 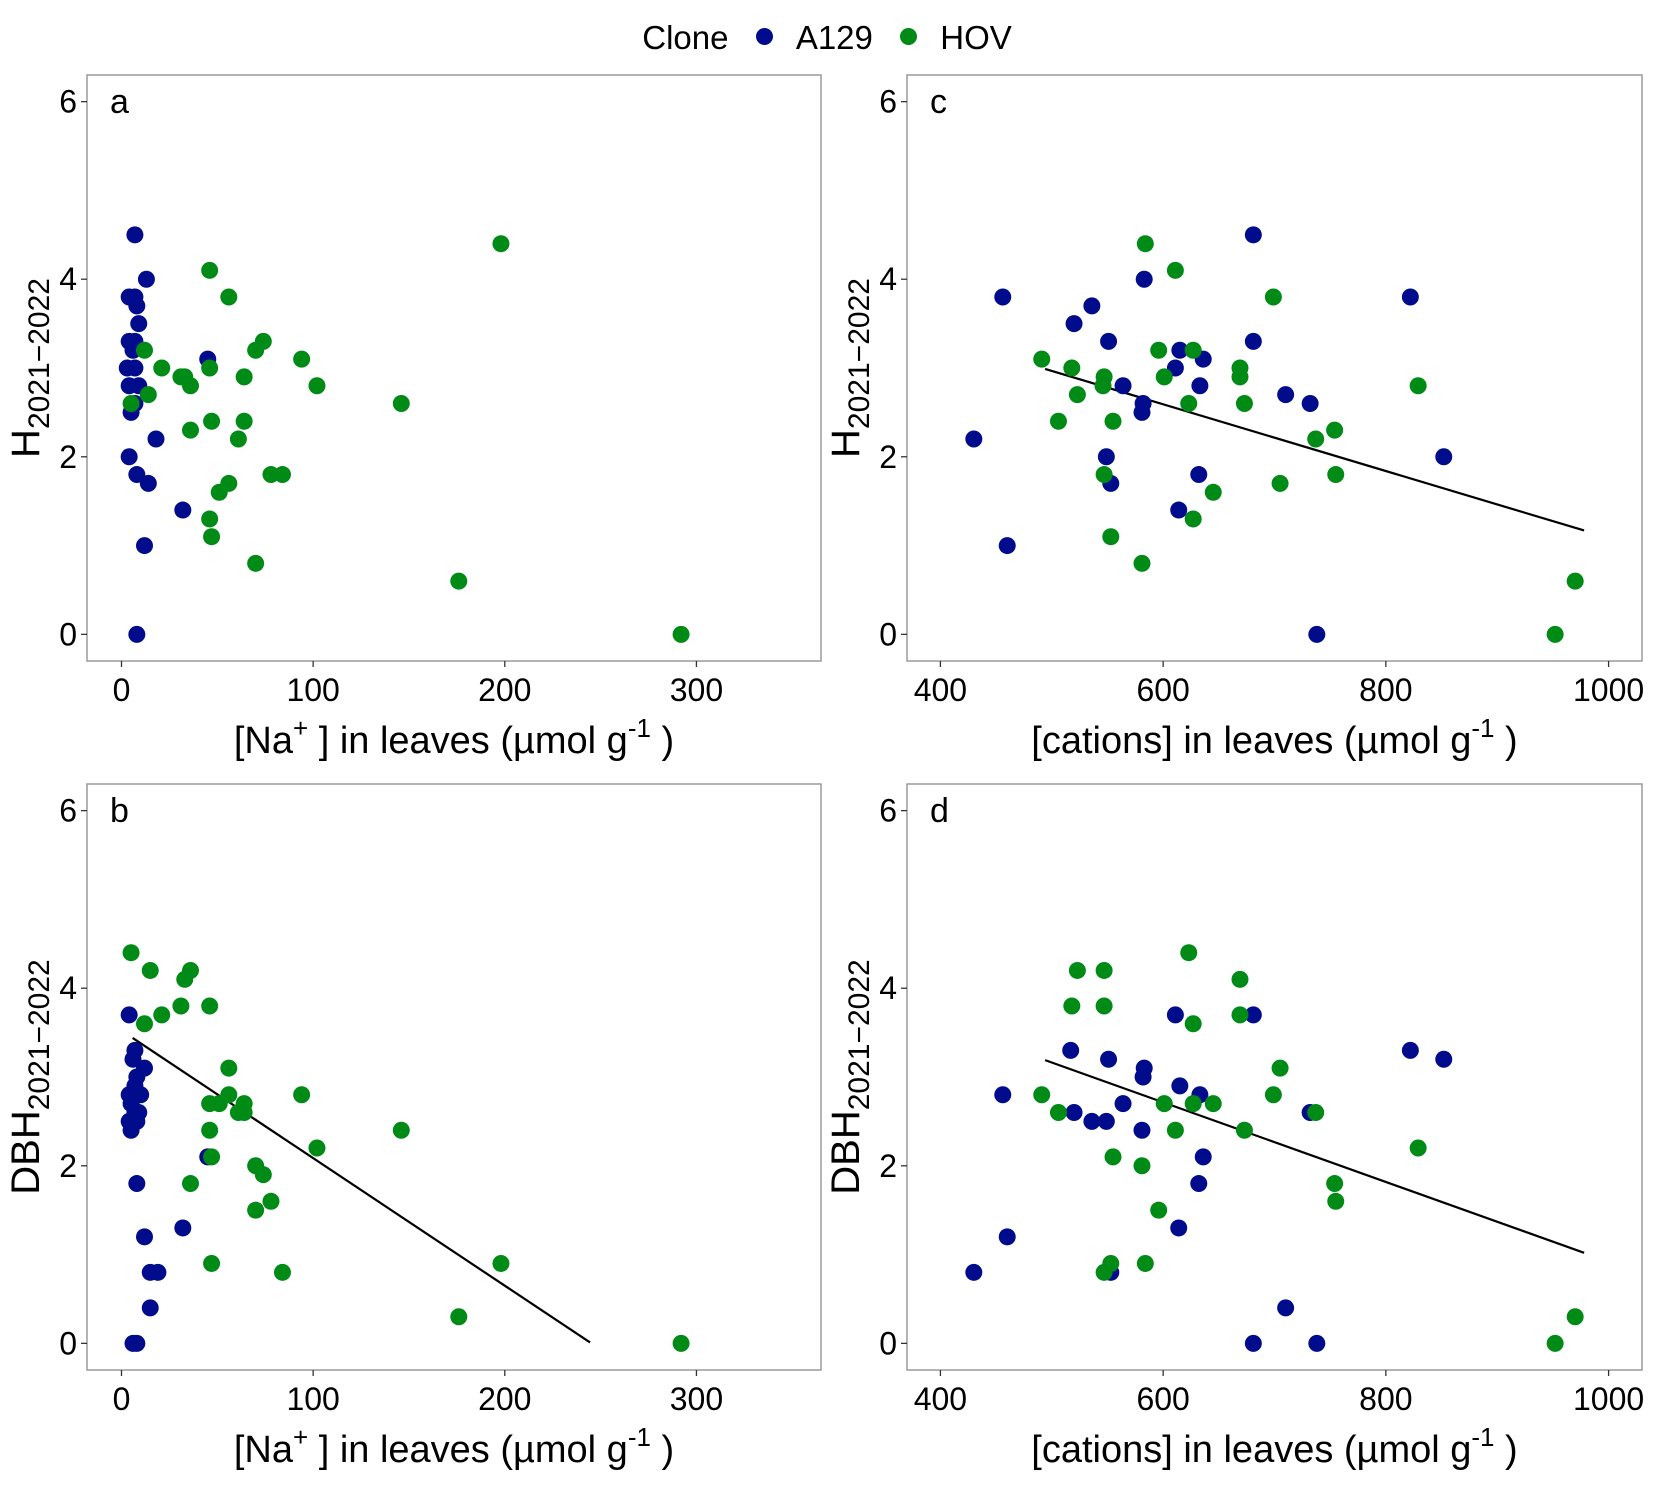 What do you see at coordinates (26, 443) in the screenshot?
I see `y-label-text: H` at bounding box center [26, 443].